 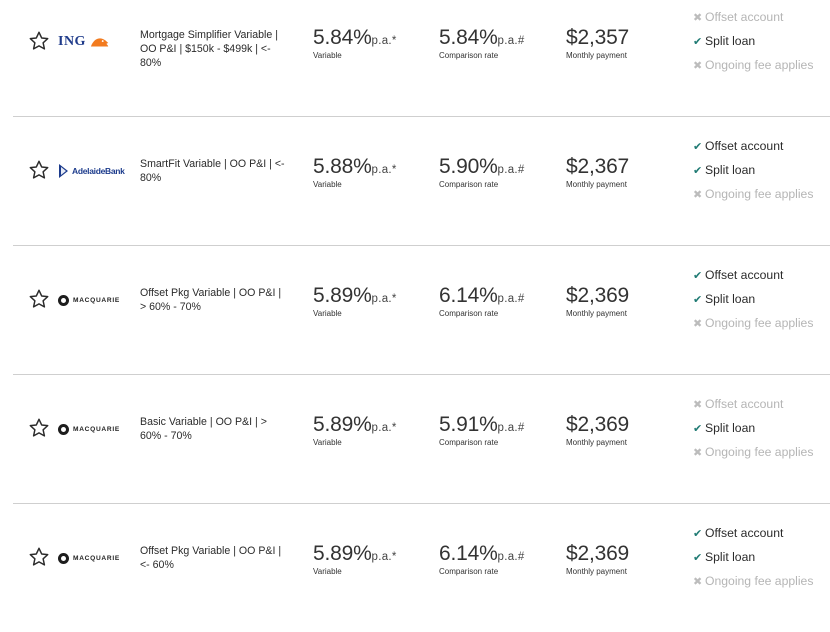 I want to click on product-name: Basic Variable | OO P&I | > 60% - 70%, so click(x=203, y=429).